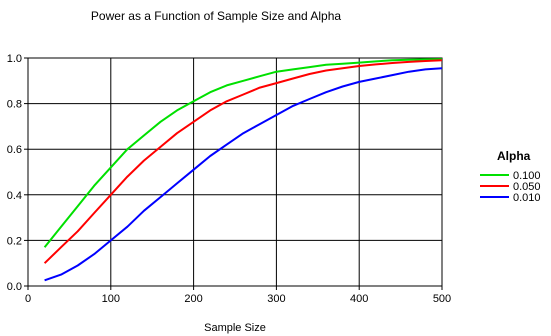 This screenshot has width=551, height=336. Describe the element at coordinates (359, 299) in the screenshot. I see `x-tick-label: 400` at that location.